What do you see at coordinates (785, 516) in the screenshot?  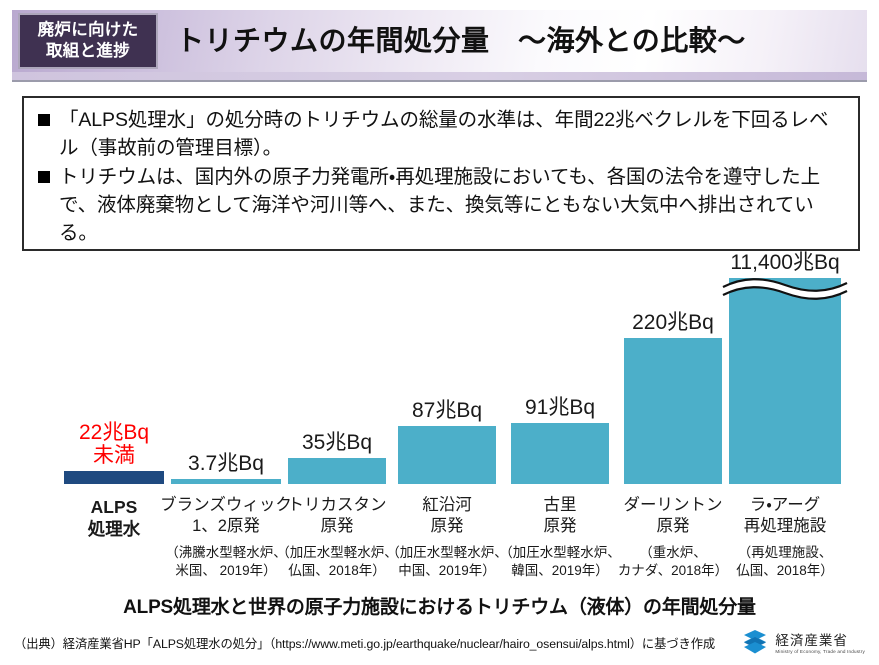 I see `bar-category-label-lahague: ラ・アーグ再処理施設` at bounding box center [785, 516].